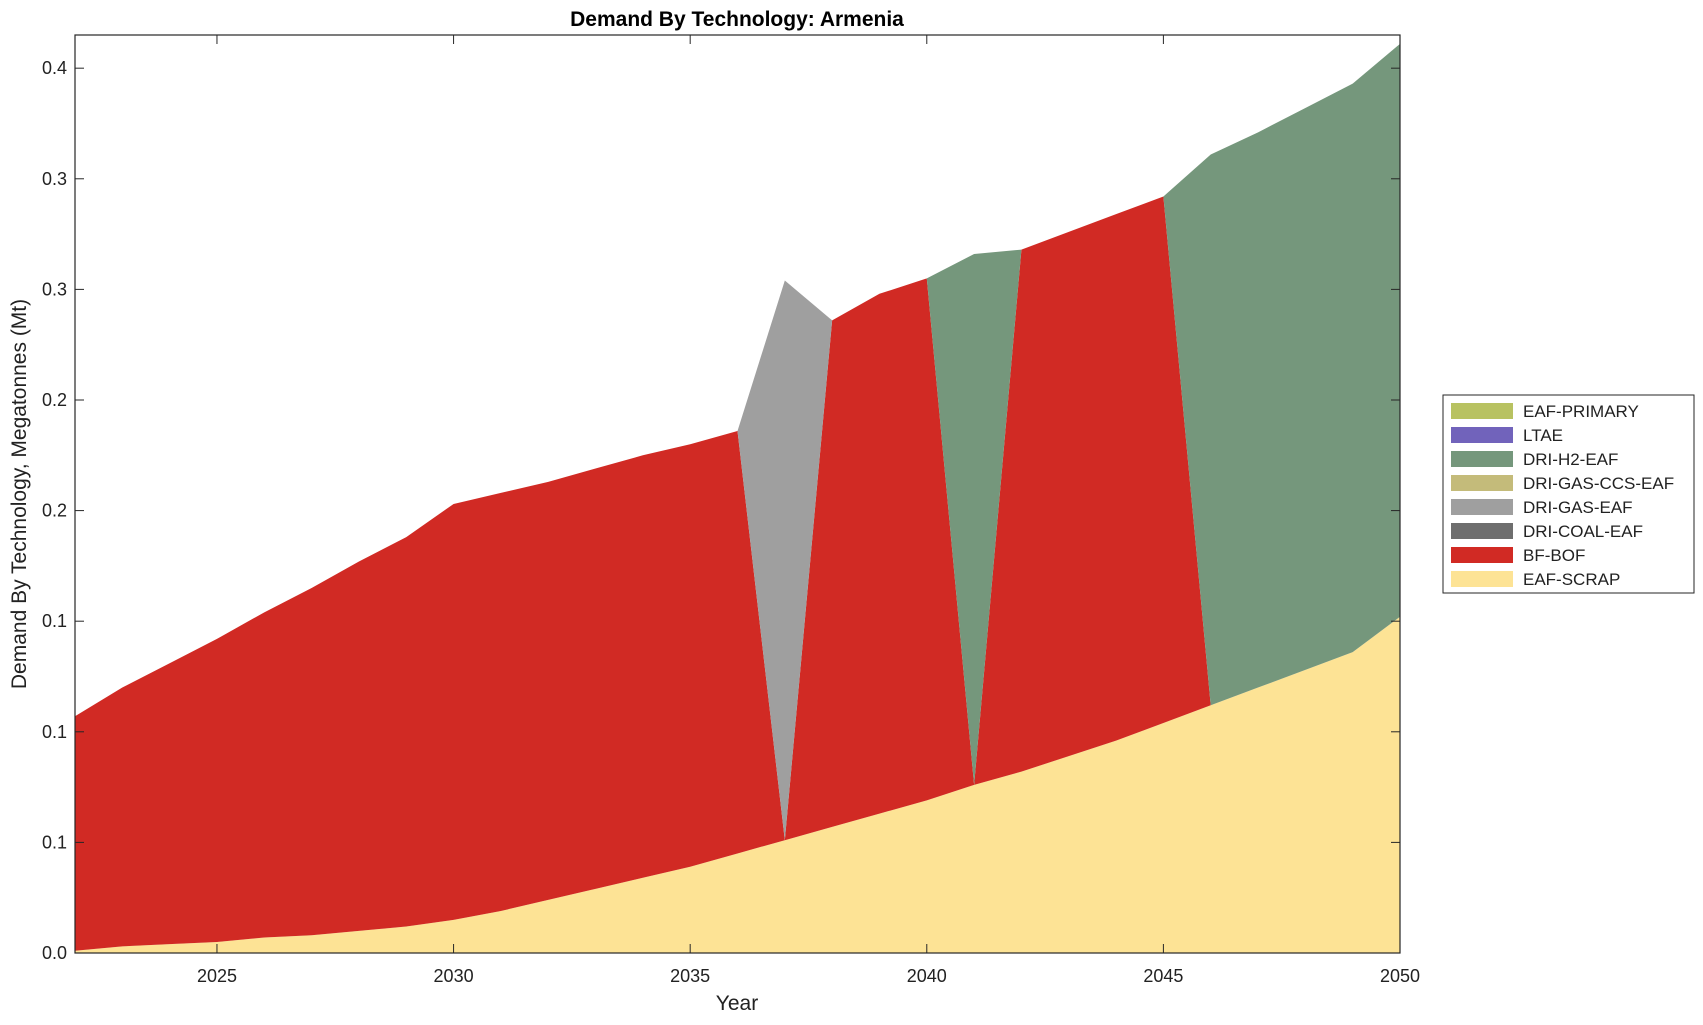 The image size is (1703, 1025). Describe the element at coordinates (54, 68) in the screenshot. I see `y-tick-label: 0.4` at that location.